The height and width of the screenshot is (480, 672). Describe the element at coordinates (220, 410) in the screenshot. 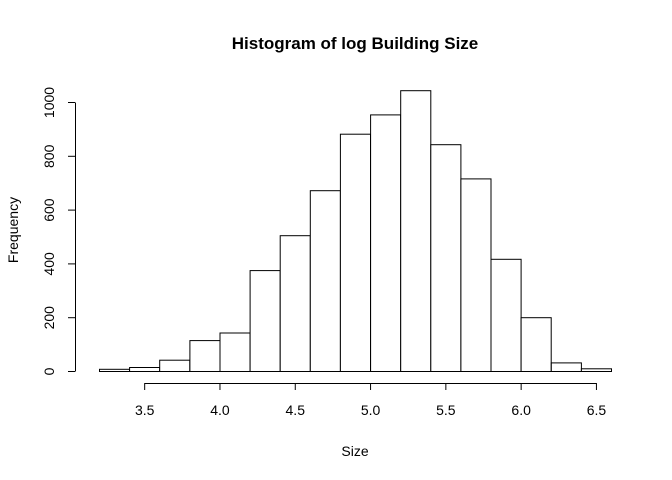

I see `x-tick-label: 4.0` at that location.